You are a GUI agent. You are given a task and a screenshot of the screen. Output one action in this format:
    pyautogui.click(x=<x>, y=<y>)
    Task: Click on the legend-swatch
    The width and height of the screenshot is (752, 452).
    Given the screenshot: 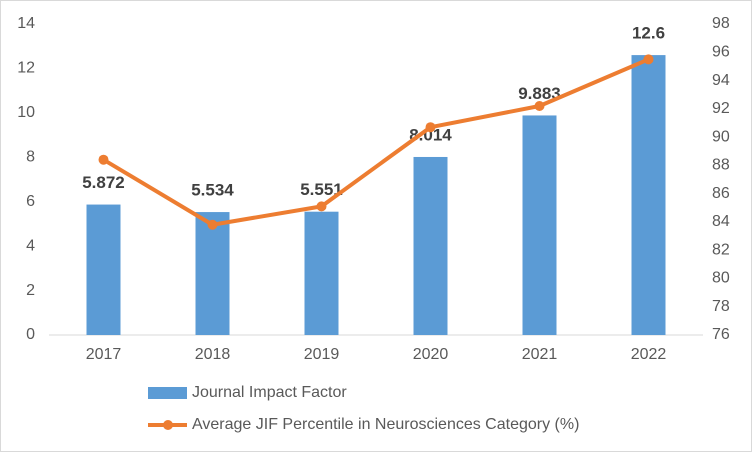 What is the action you would take?
    pyautogui.click(x=167, y=393)
    